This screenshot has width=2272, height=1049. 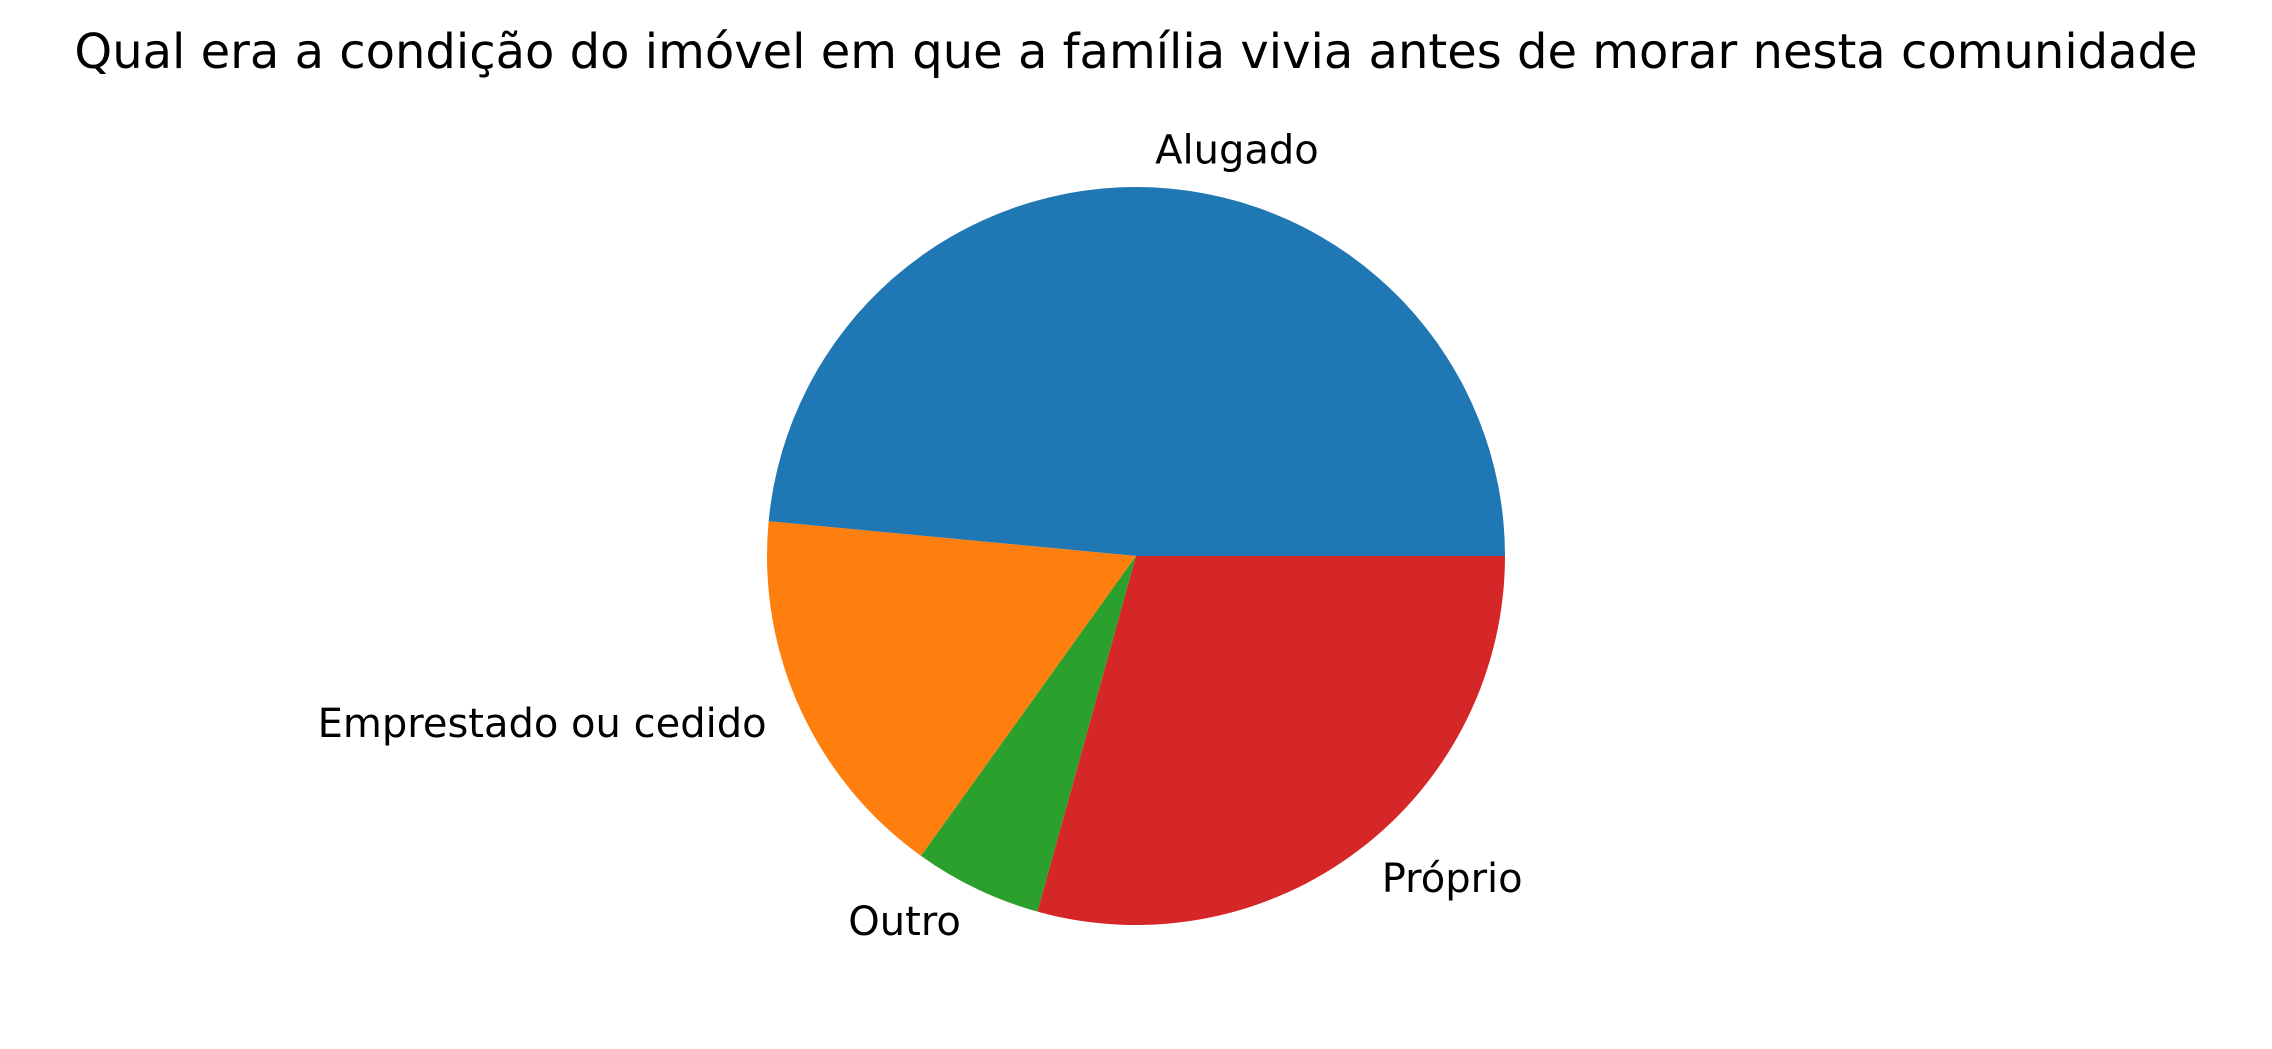 What do you see at coordinates (542, 724) in the screenshot?
I see `pie-label-emprestado-ou-cedido: Emprestado ou cedido` at bounding box center [542, 724].